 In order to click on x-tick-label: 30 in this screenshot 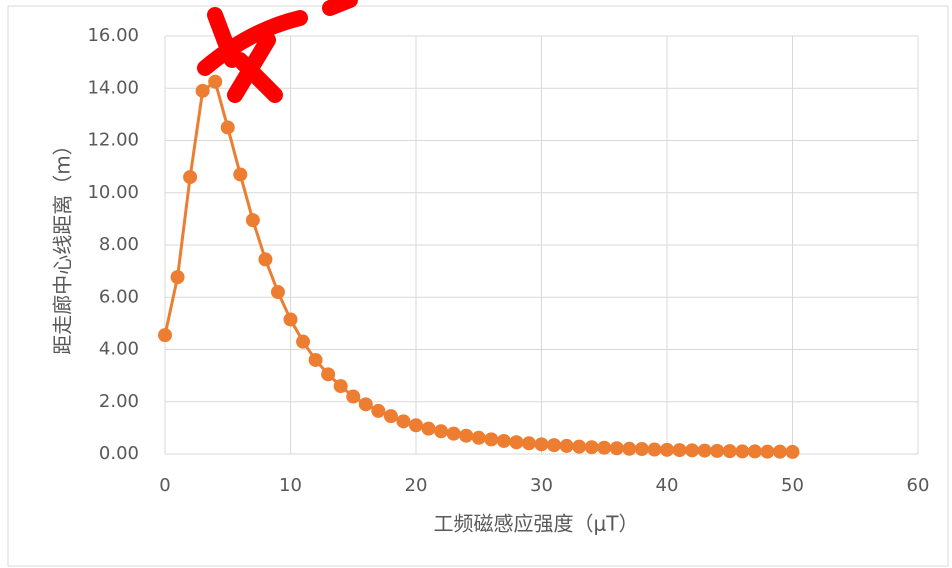, I will do `click(541, 485)`.